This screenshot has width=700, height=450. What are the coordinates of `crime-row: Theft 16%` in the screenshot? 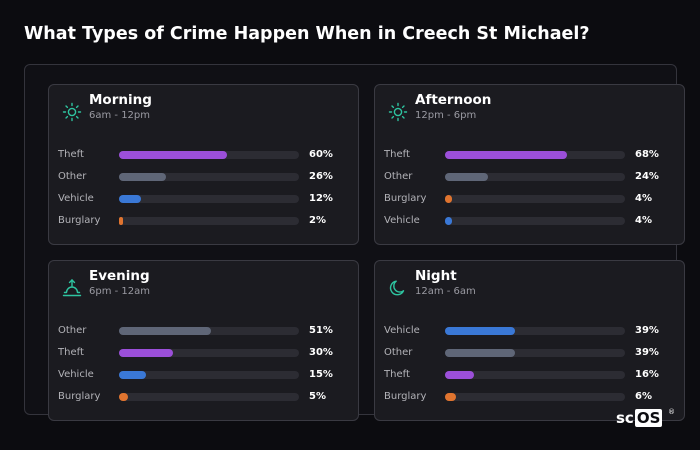 It's located at (530, 375).